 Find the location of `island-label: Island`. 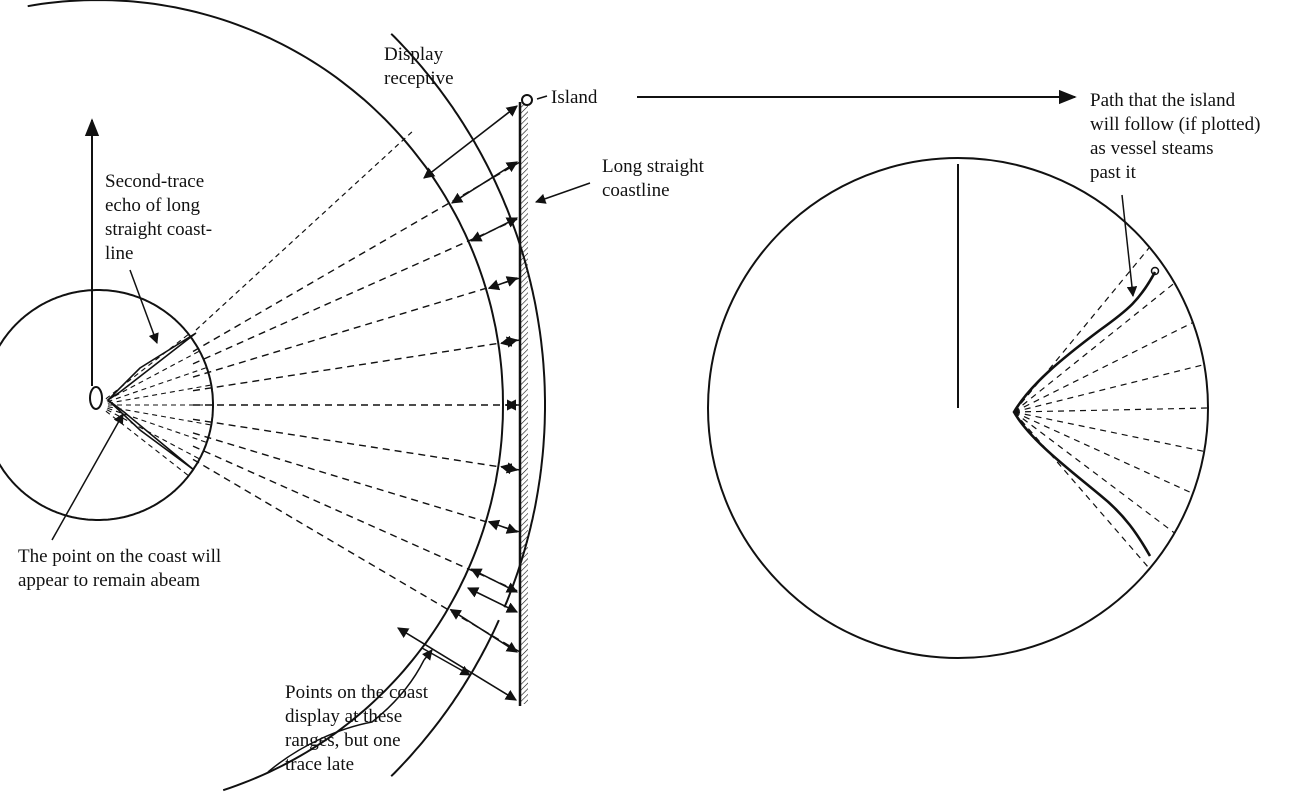

island-label: Island is located at coordinates (574, 97).